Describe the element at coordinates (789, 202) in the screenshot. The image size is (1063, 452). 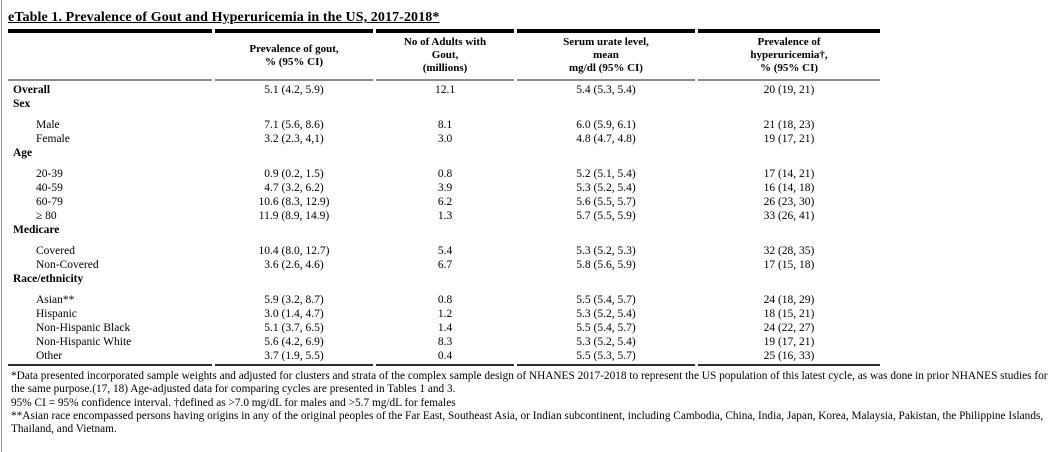
I see `cell-value: 26 (23, 30)` at that location.